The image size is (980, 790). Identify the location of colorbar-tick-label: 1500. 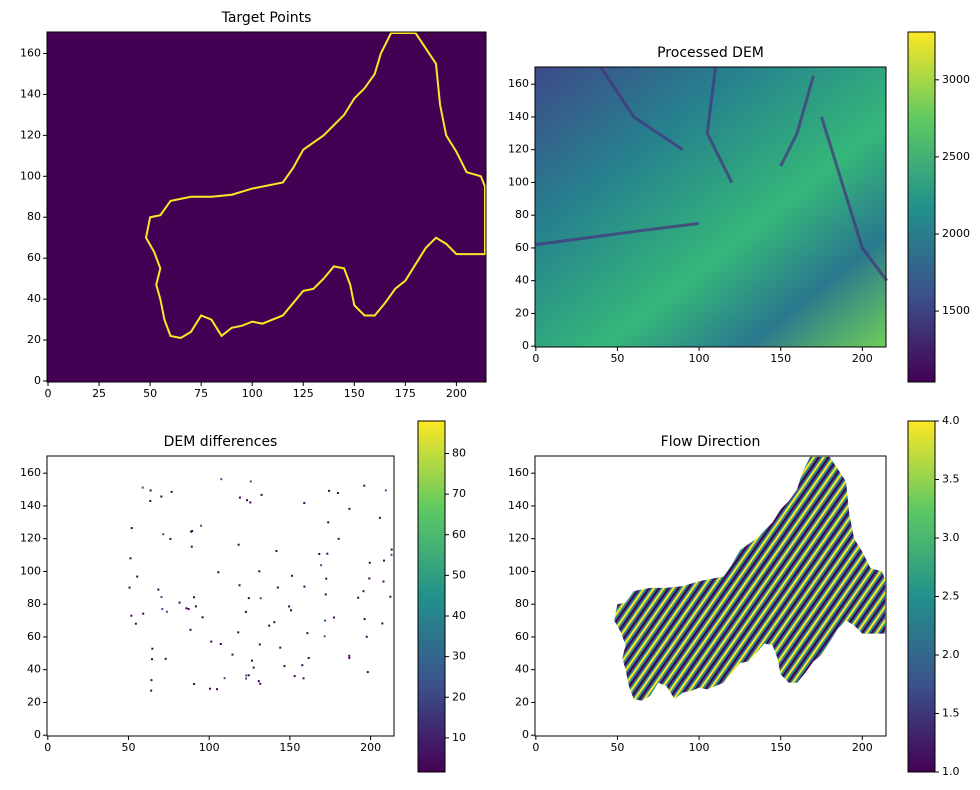
(956, 310).